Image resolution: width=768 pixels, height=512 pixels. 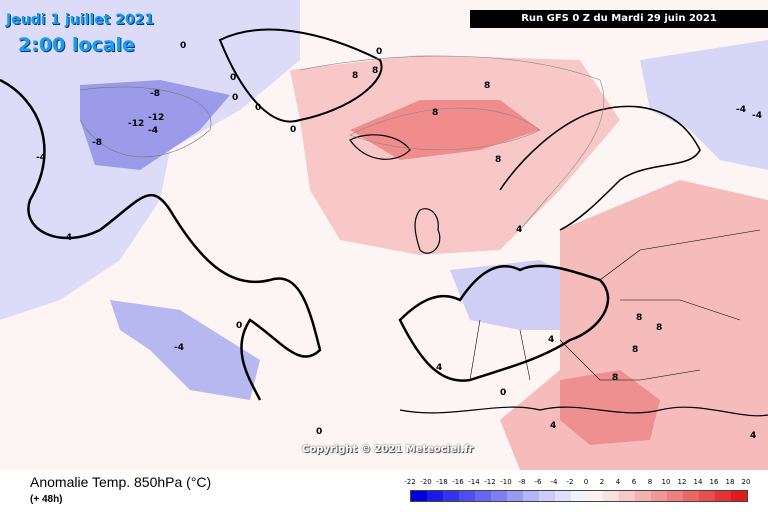 What do you see at coordinates (615, 305) in the screenshot?
I see `country-borders` at bounding box center [615, 305].